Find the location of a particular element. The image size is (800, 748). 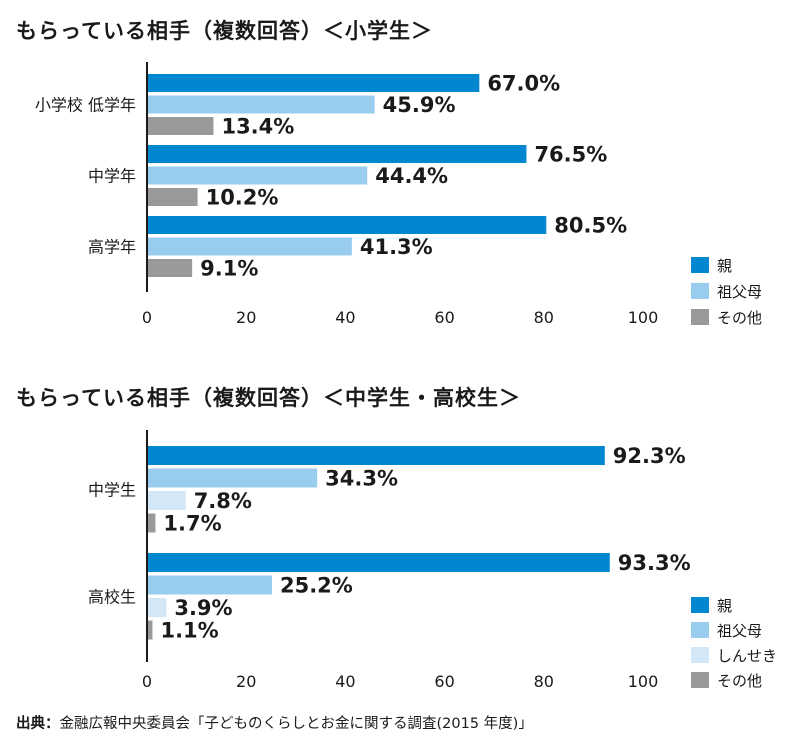

category-label: 高校生 is located at coordinates (112, 596).